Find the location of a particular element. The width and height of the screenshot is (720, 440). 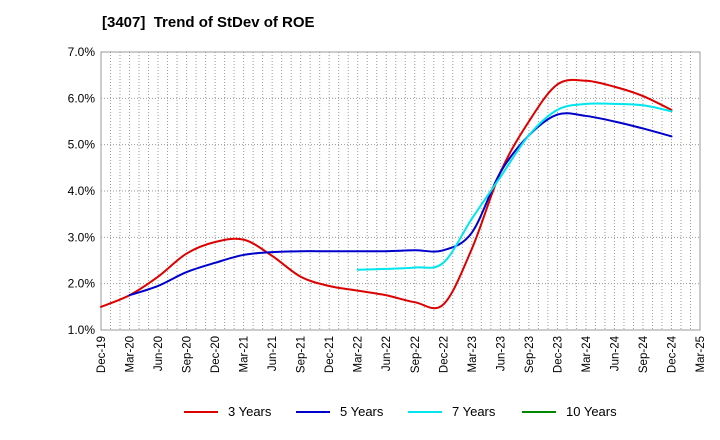

legend-item-7-years: 7 Years is located at coordinates (451, 411).